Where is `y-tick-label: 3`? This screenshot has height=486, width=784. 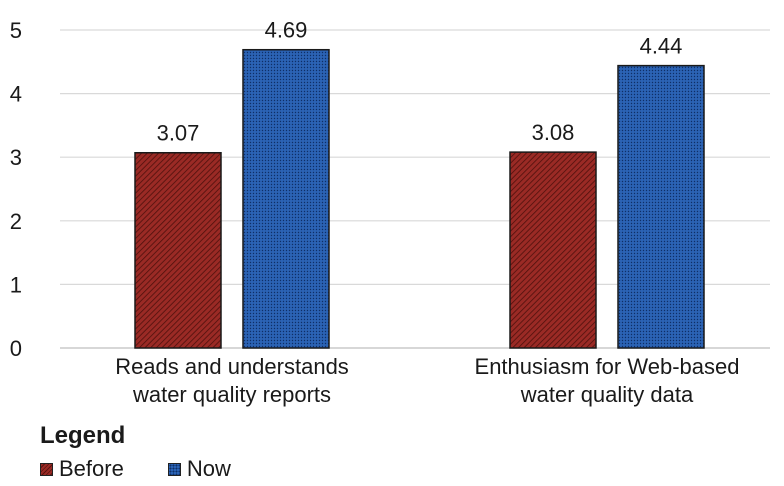 y-tick-label: 3 is located at coordinates (16, 157).